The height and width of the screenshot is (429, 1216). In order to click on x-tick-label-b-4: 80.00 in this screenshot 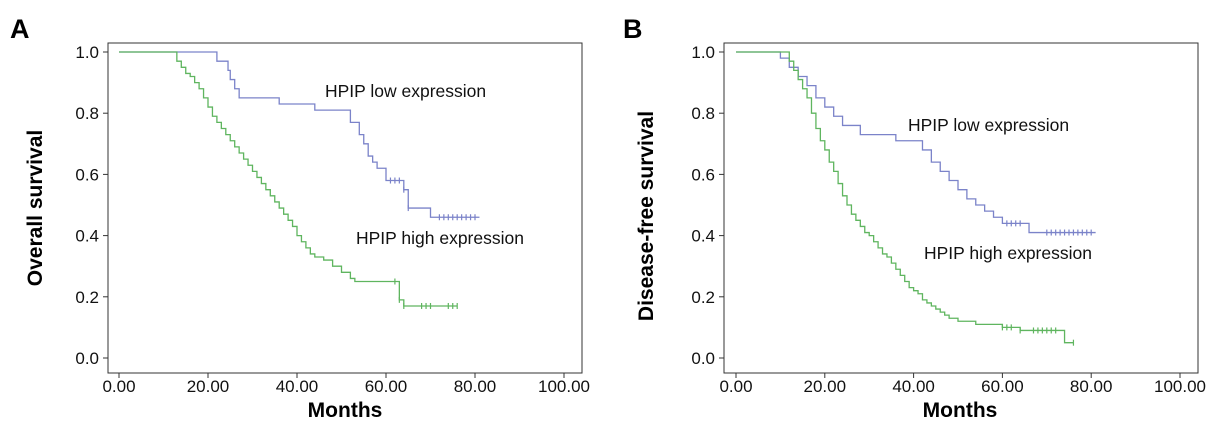, I will do `click(1091, 386)`.